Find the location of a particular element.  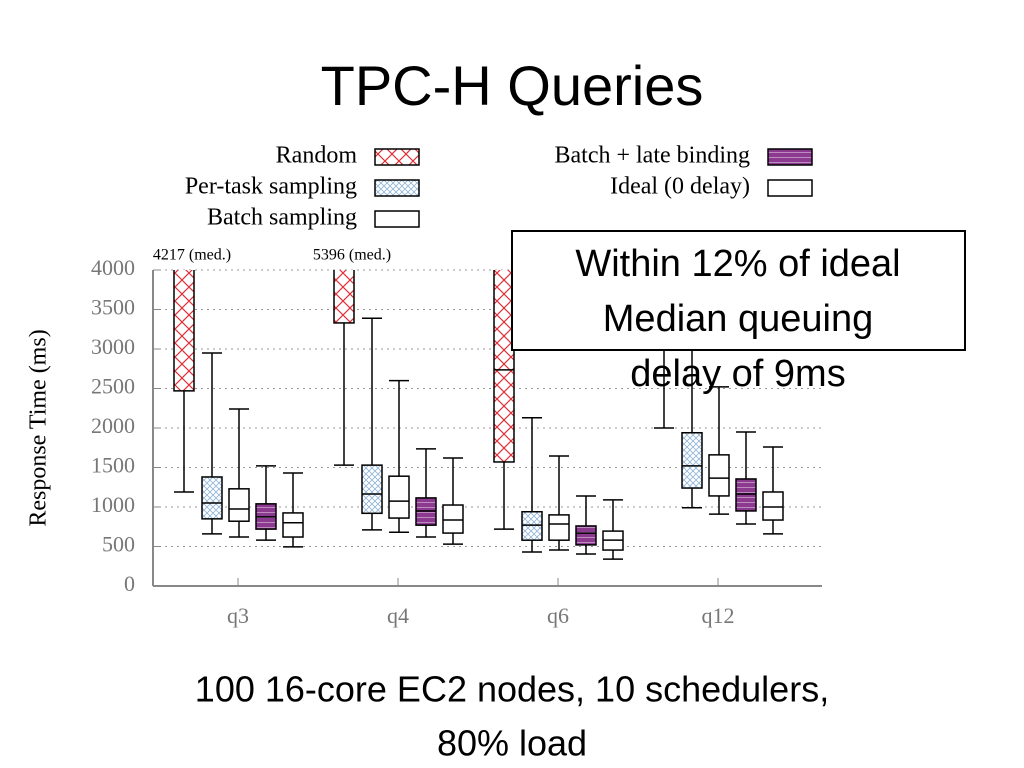

y-tick-label: 1500 is located at coordinates (113, 465).